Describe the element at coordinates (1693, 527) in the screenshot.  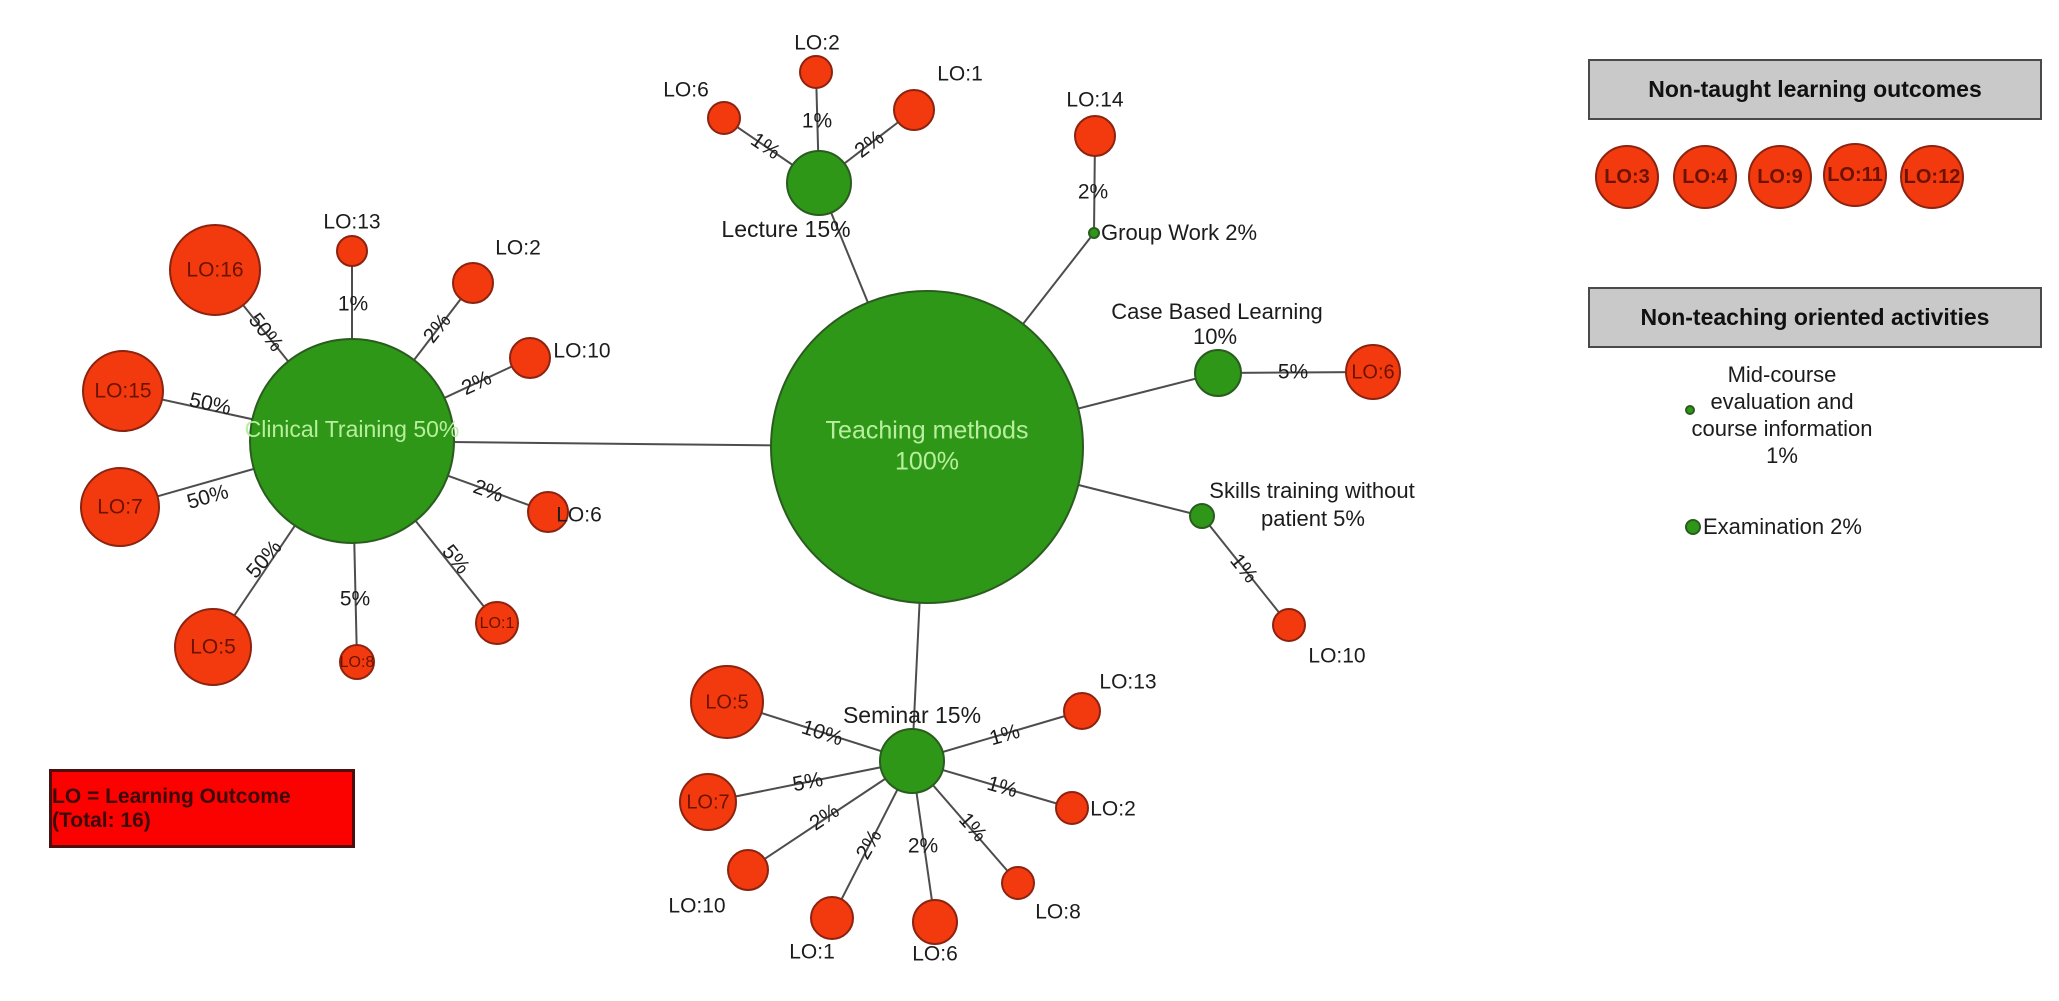
I see `node-examination-dot` at that location.